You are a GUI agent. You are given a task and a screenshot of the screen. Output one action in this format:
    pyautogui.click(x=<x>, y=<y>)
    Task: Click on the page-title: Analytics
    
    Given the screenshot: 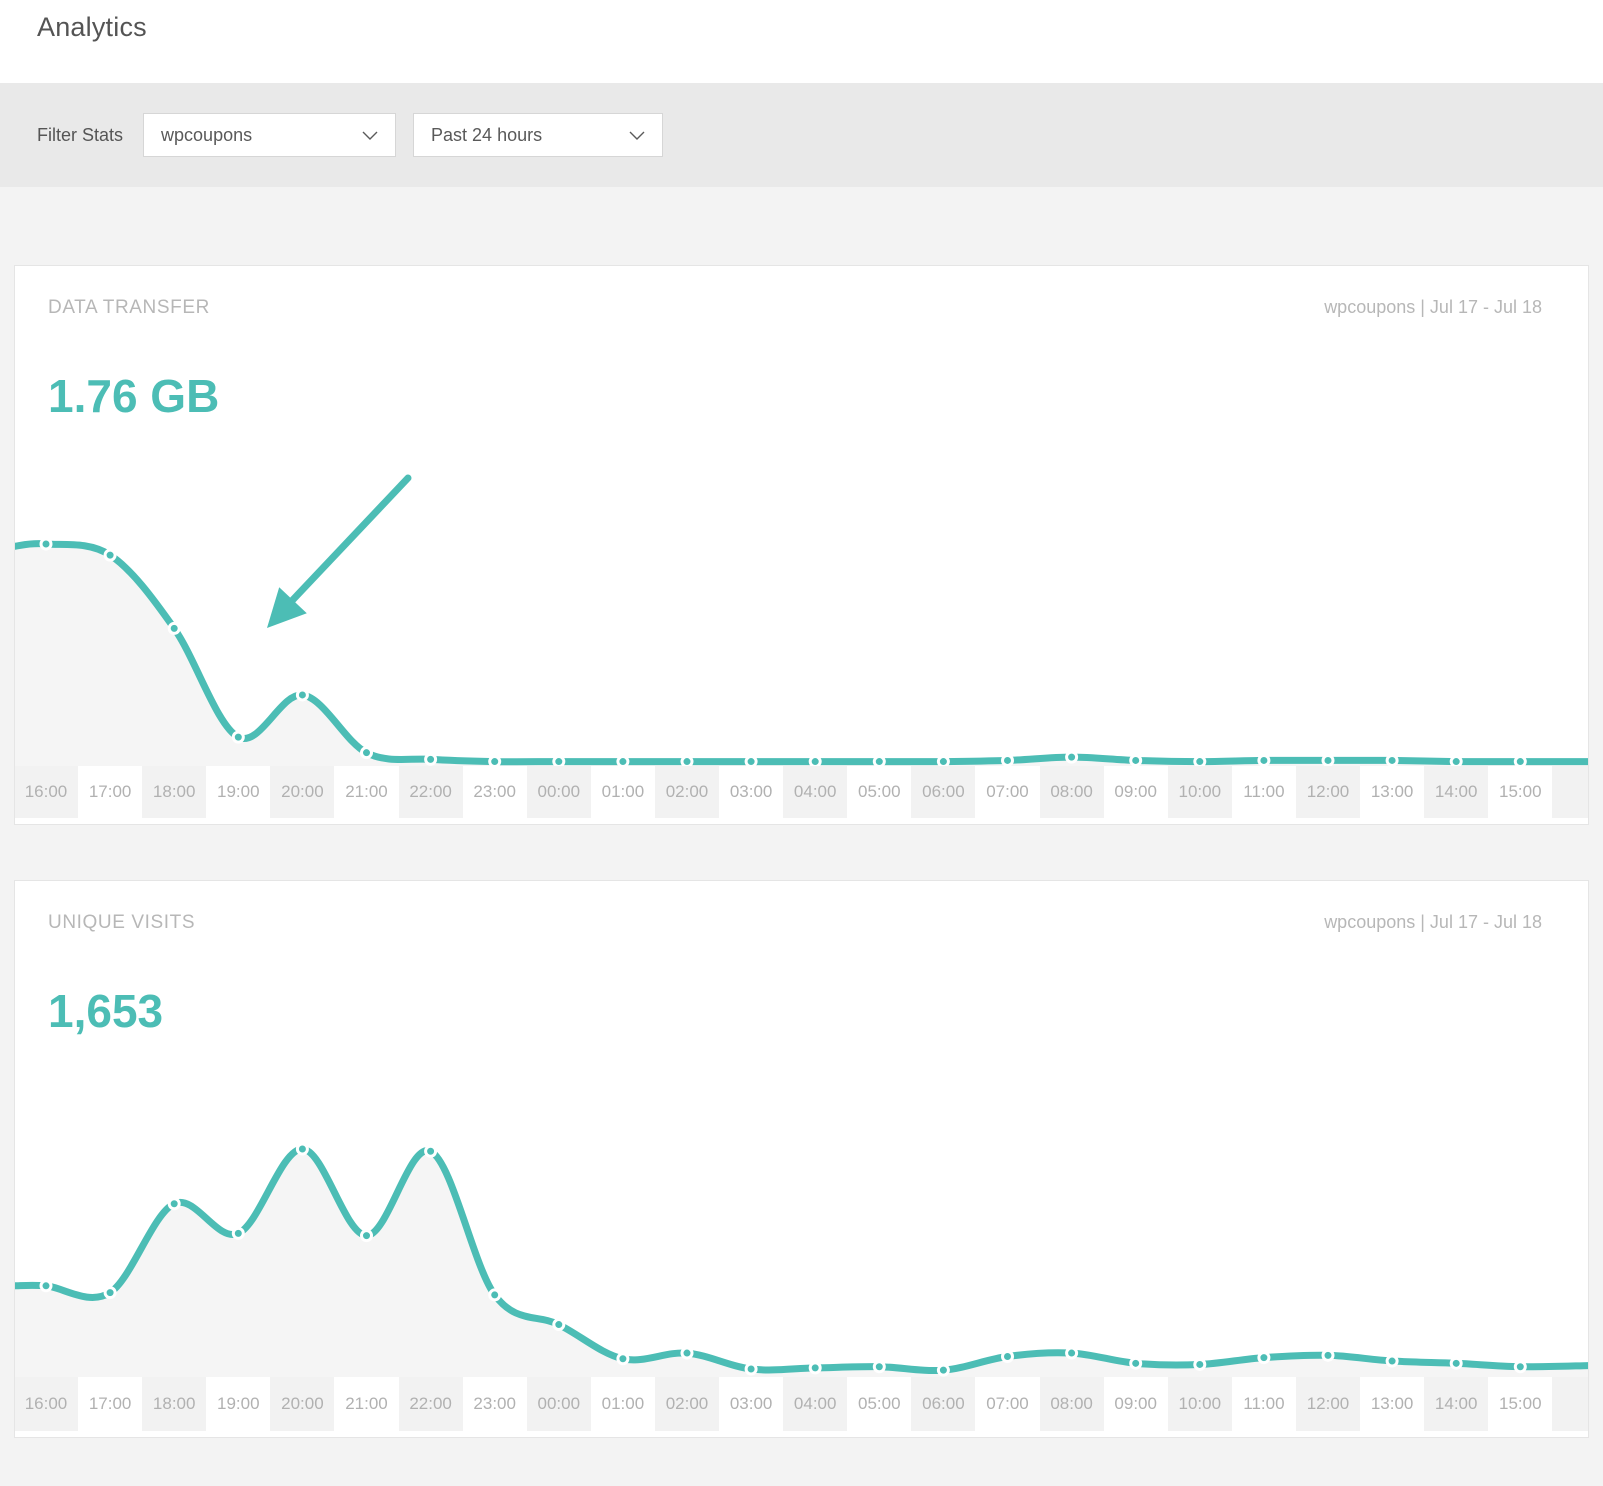 What is the action you would take?
    pyautogui.click(x=92, y=27)
    